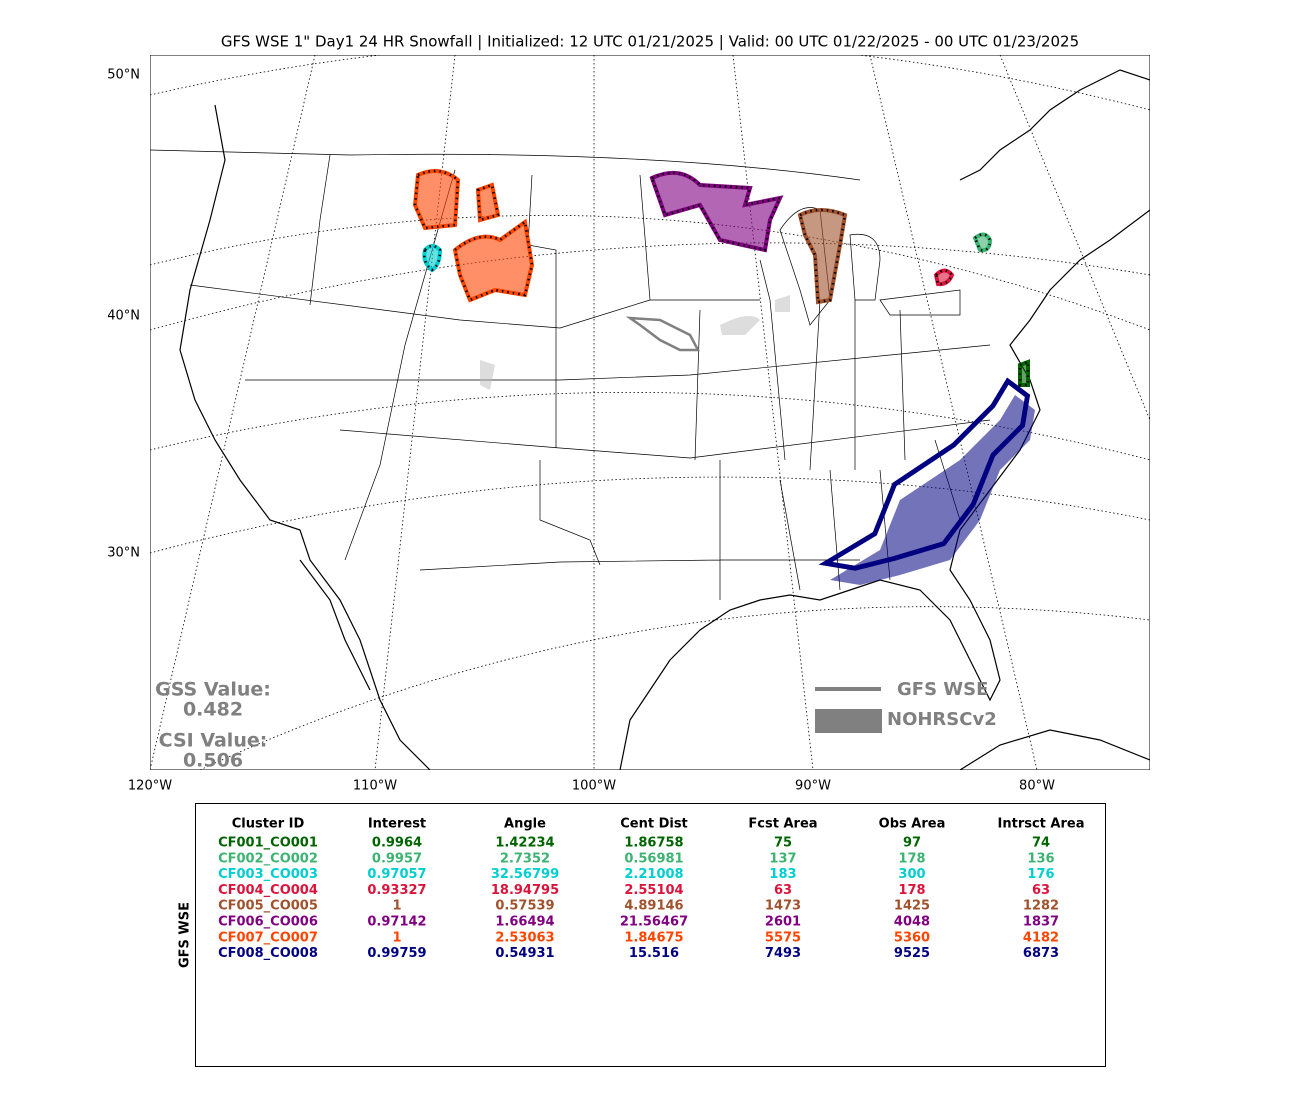 The height and width of the screenshot is (1100, 1300). What do you see at coordinates (654, 922) in the screenshot?
I see `table-cell: 21.56467` at bounding box center [654, 922].